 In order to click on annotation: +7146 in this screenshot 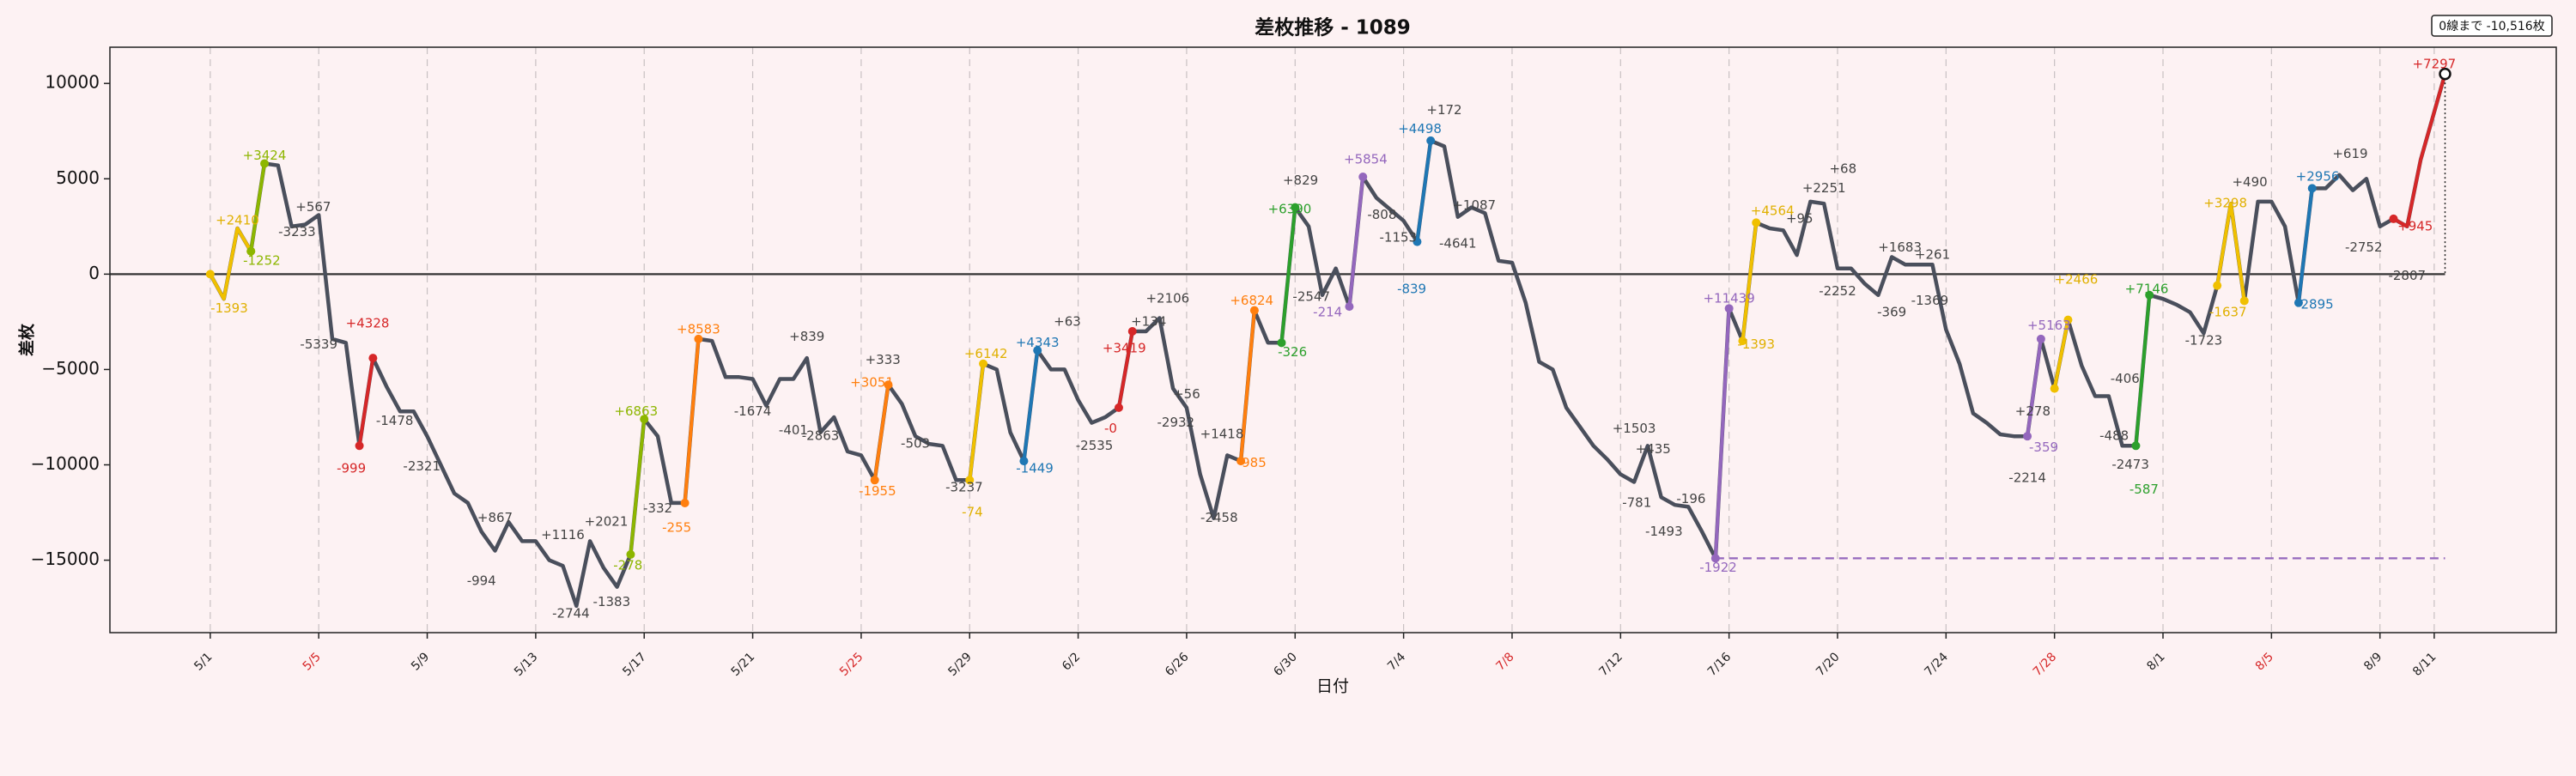, I will do `click(2147, 289)`.